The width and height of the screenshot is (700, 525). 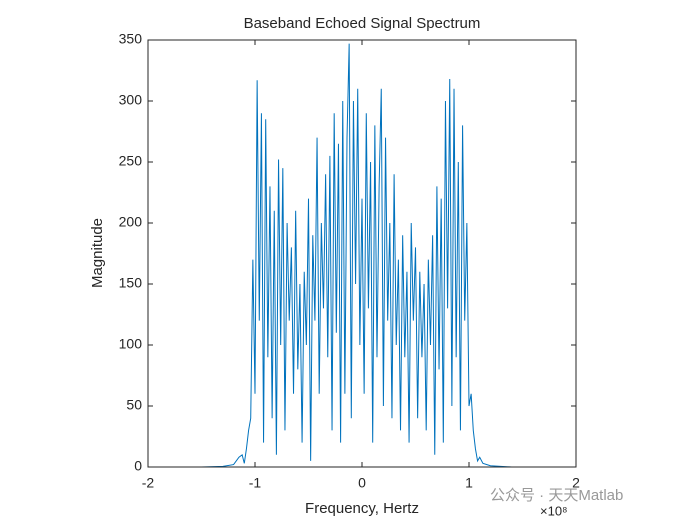 I want to click on x-axis-label: Frequency, Hertz, so click(x=362, y=508).